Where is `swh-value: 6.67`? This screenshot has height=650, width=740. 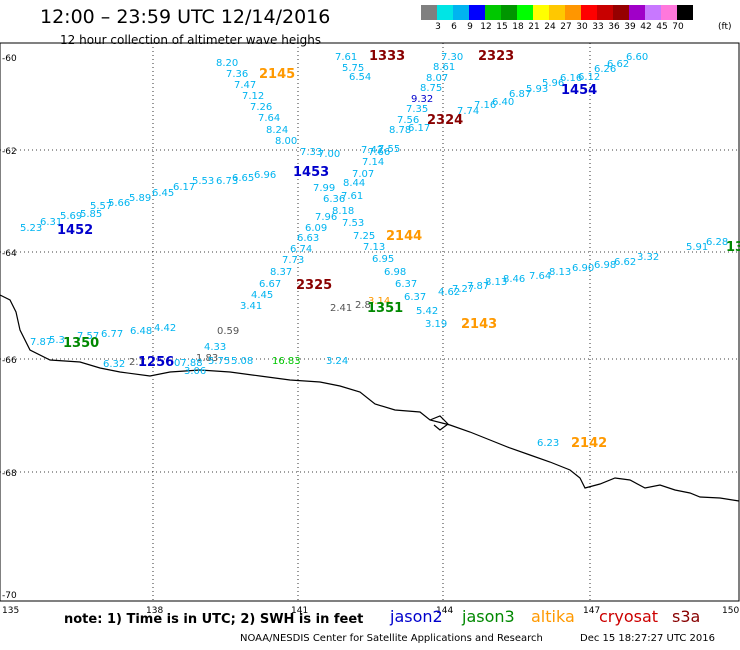
swh-value: 6.67 is located at coordinates (270, 284).